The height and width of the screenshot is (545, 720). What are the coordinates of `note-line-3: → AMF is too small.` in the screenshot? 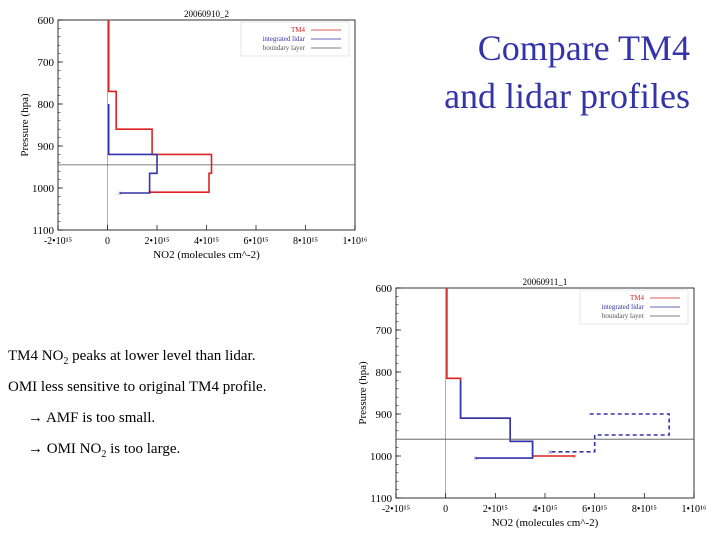 It's located at (173, 423).